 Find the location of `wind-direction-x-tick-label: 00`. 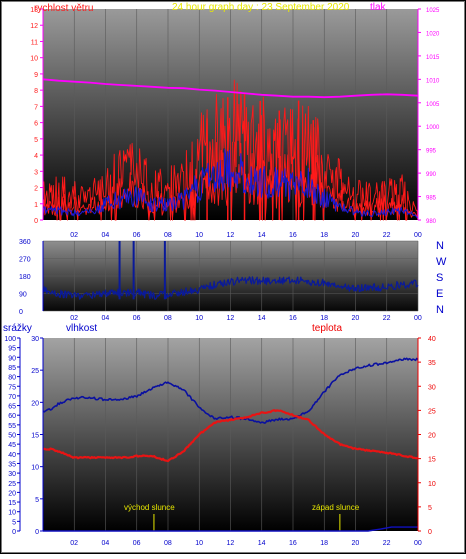

wind-direction-x-tick-label: 00 is located at coordinates (418, 318).